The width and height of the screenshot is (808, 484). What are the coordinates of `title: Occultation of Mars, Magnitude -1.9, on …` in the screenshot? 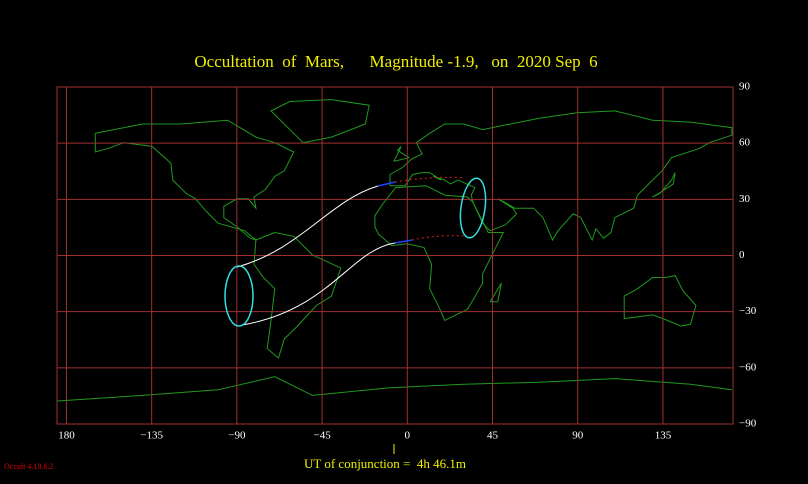 It's located at (395, 61).